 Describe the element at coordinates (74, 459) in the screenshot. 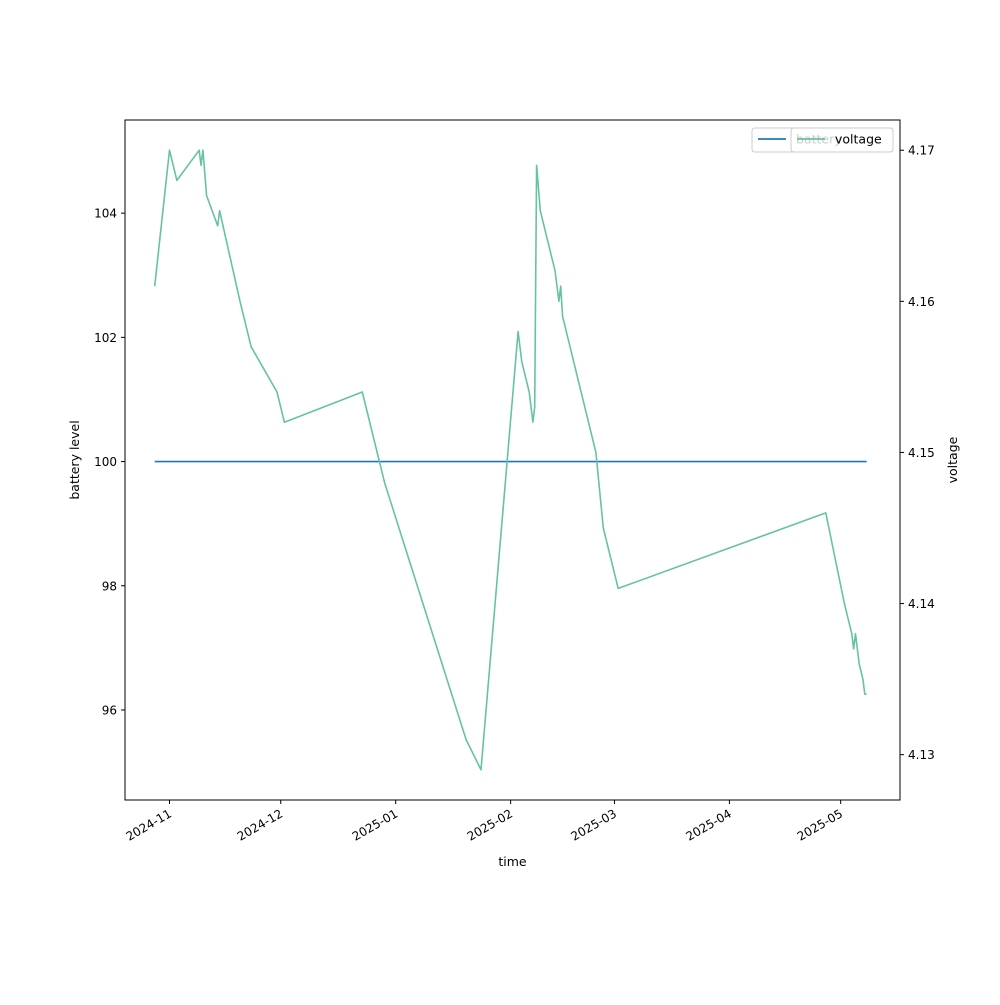

I see `y-axis-left-label: battery level` at that location.